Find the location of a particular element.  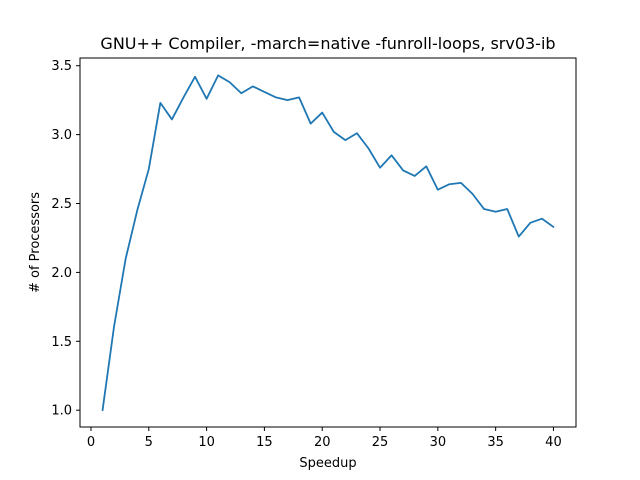

x-tick-label: 35 is located at coordinates (495, 442).